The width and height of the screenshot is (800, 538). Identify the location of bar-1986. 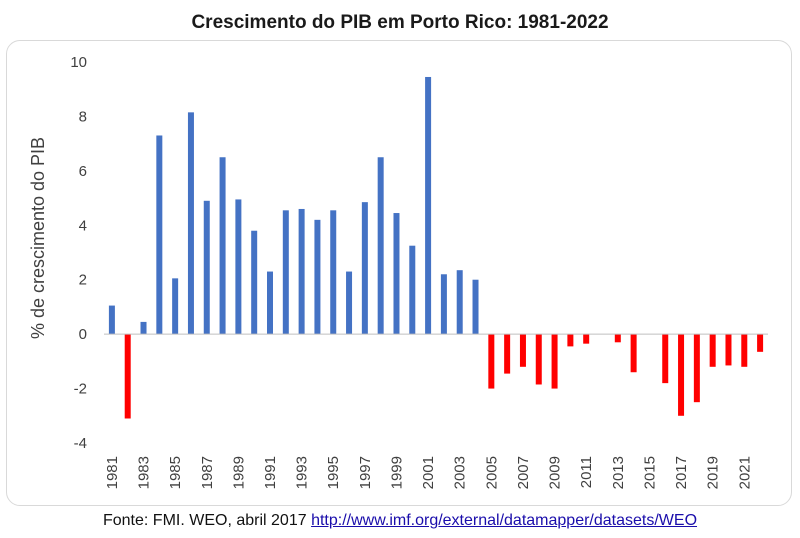
(190, 223).